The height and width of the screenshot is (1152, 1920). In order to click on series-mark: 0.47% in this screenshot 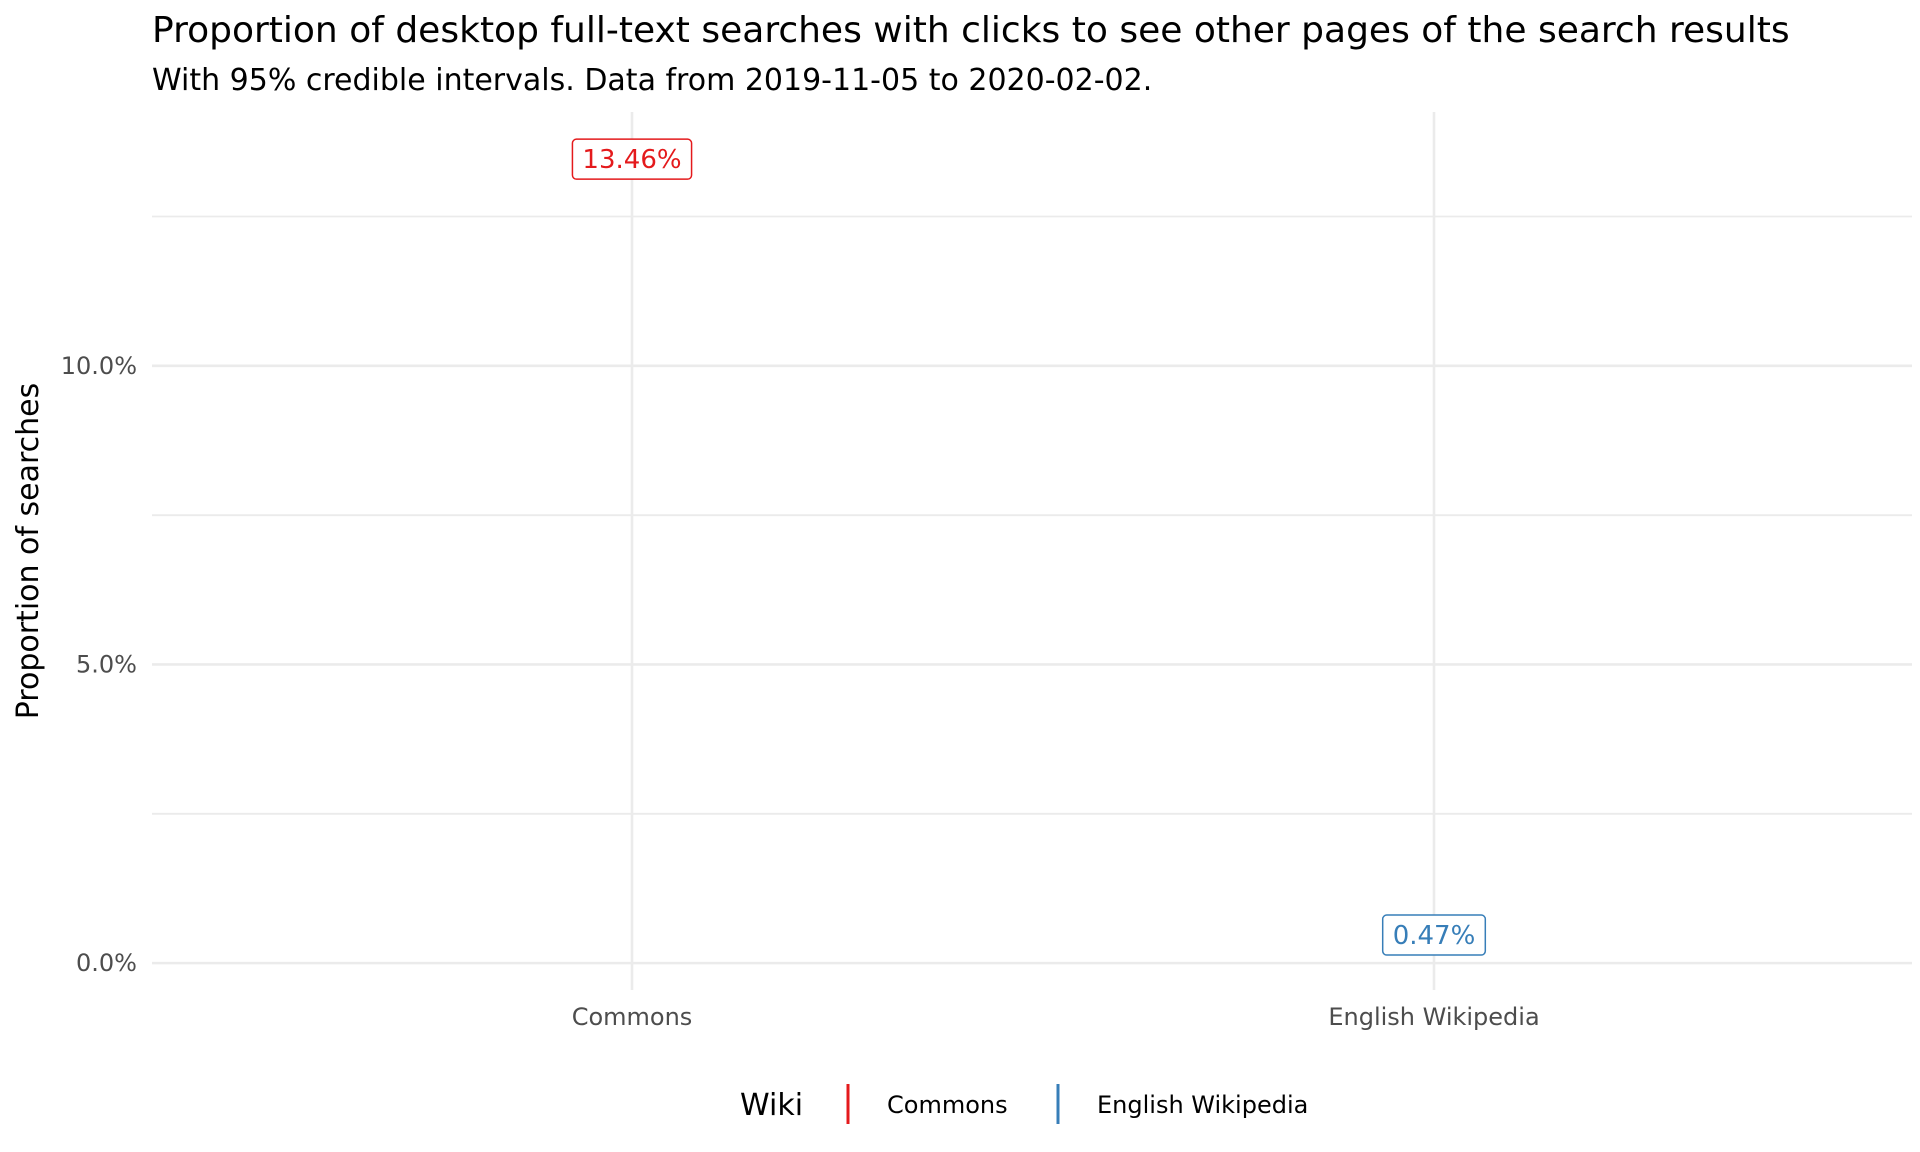, I will do `click(1434, 935)`.